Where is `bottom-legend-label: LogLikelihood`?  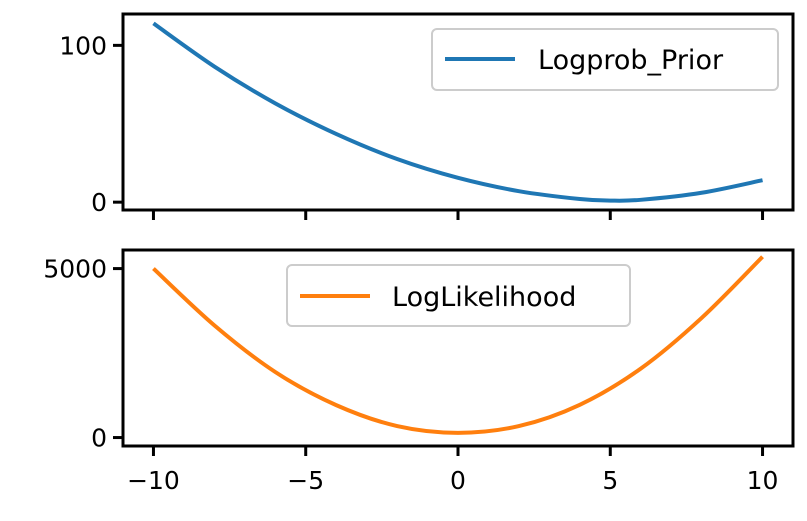 bottom-legend-label: LogLikelihood is located at coordinates (484, 297).